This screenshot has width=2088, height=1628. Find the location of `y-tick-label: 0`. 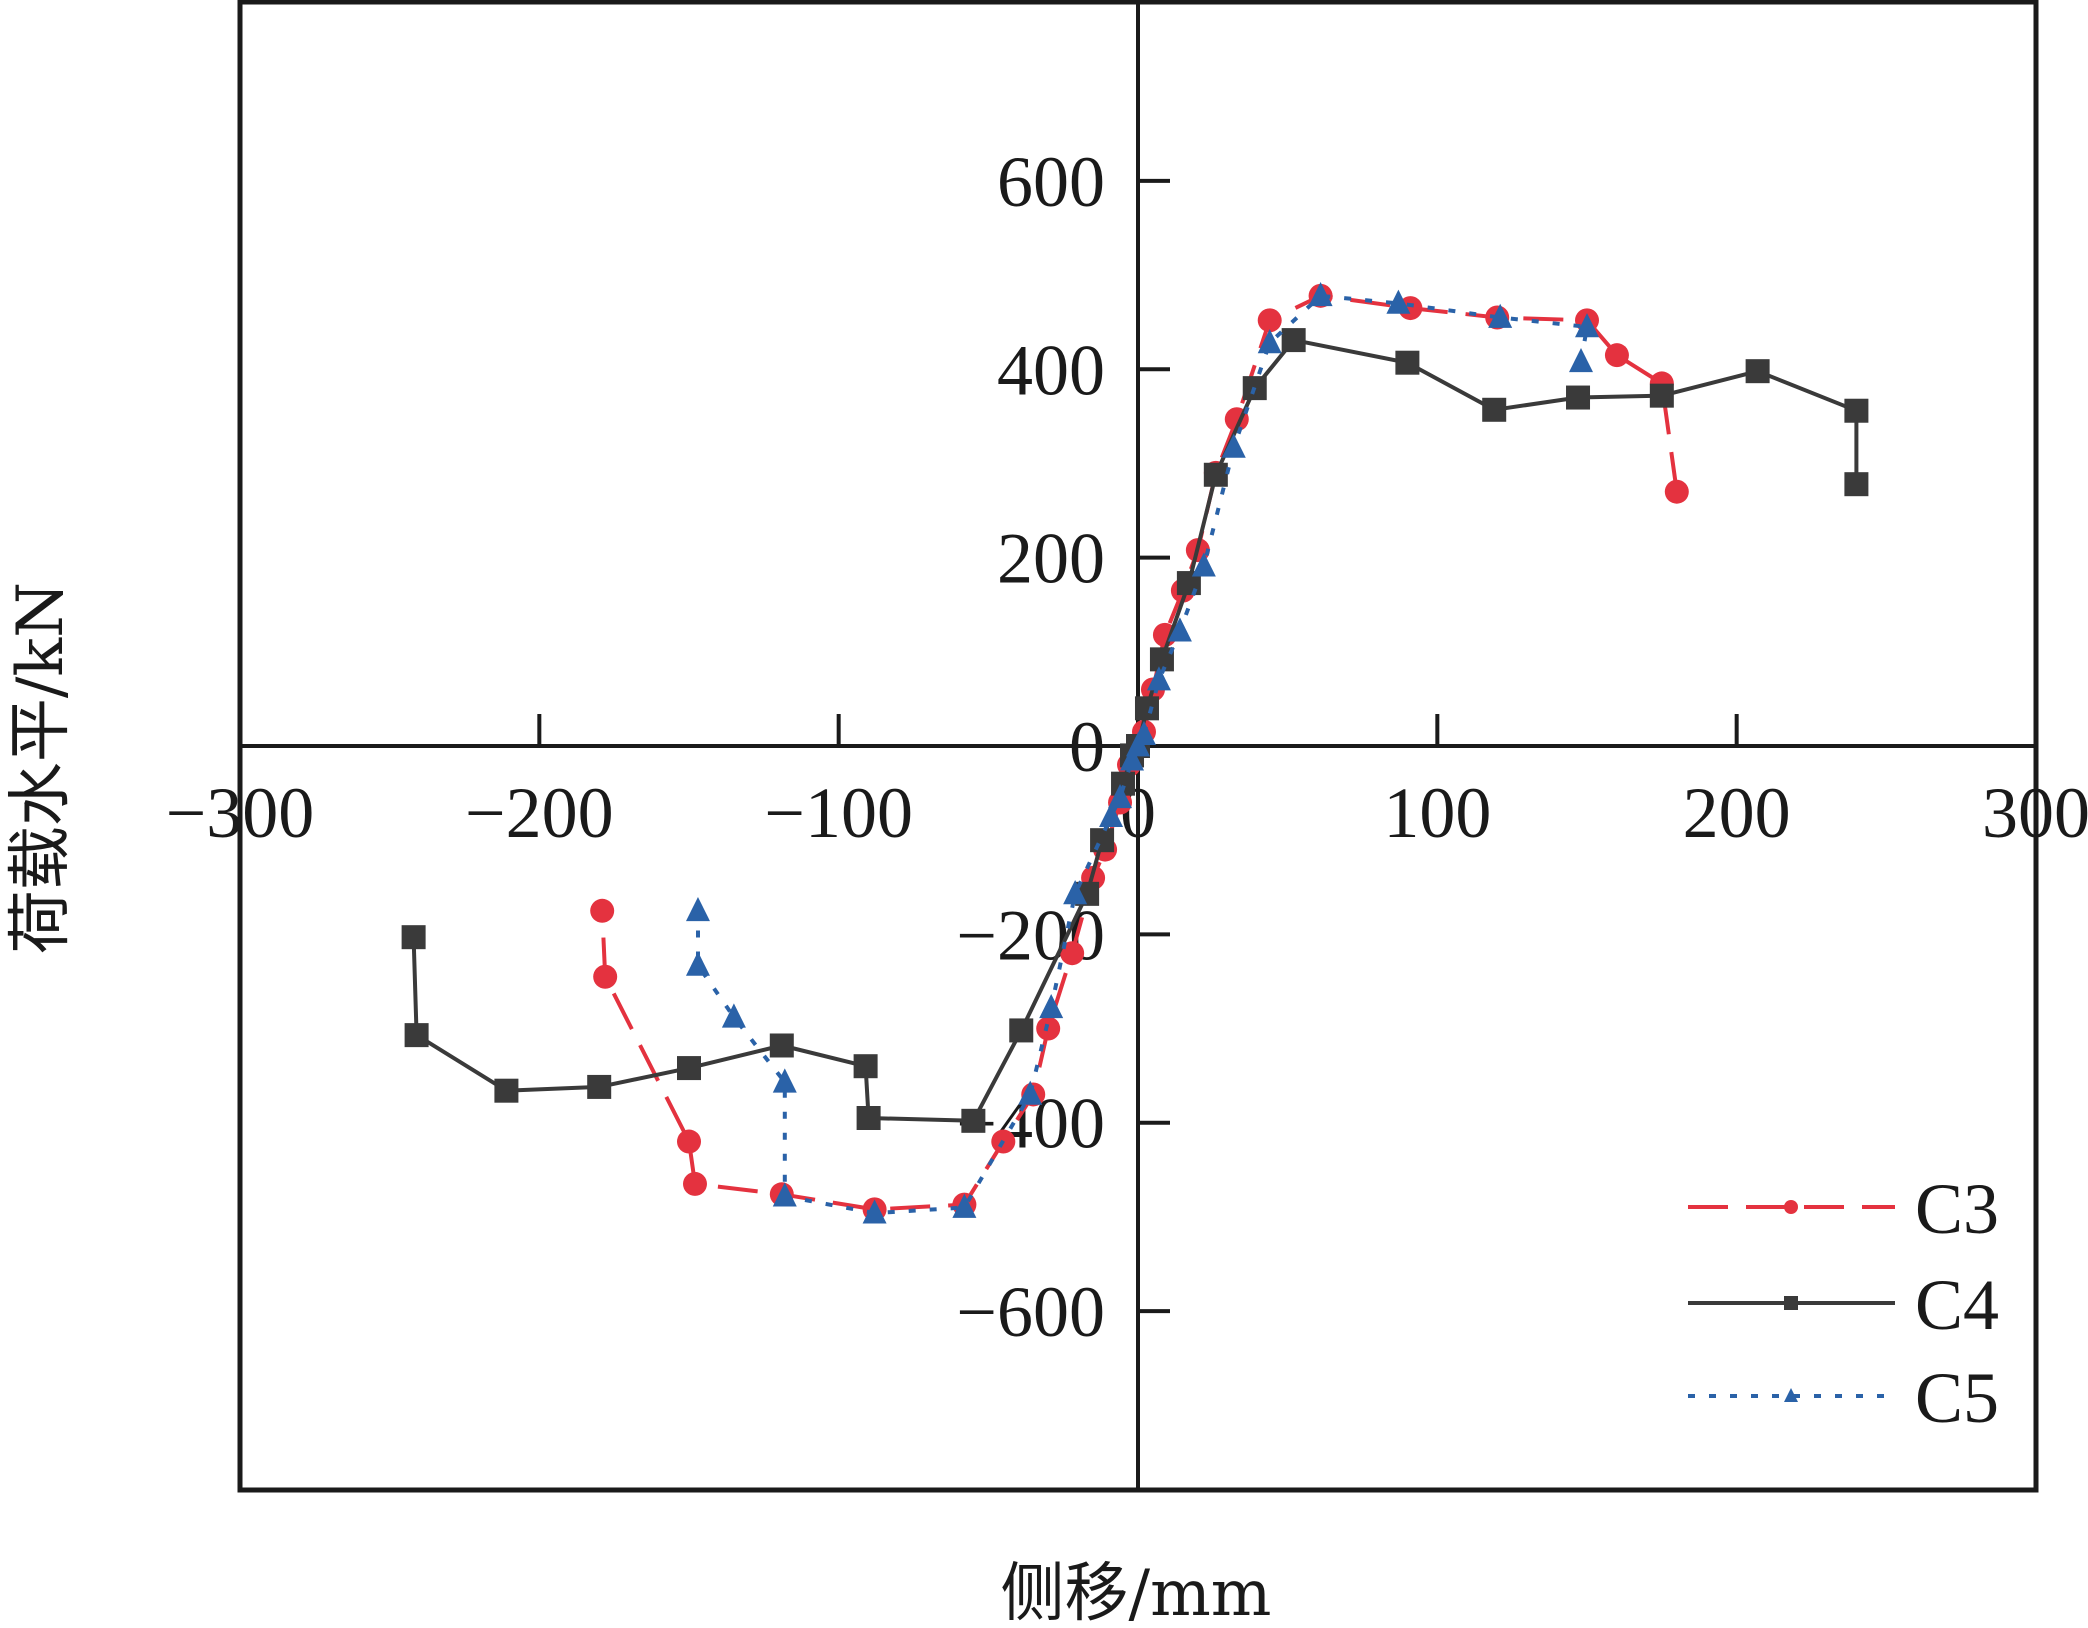

y-tick-label: 0 is located at coordinates (1087, 747).